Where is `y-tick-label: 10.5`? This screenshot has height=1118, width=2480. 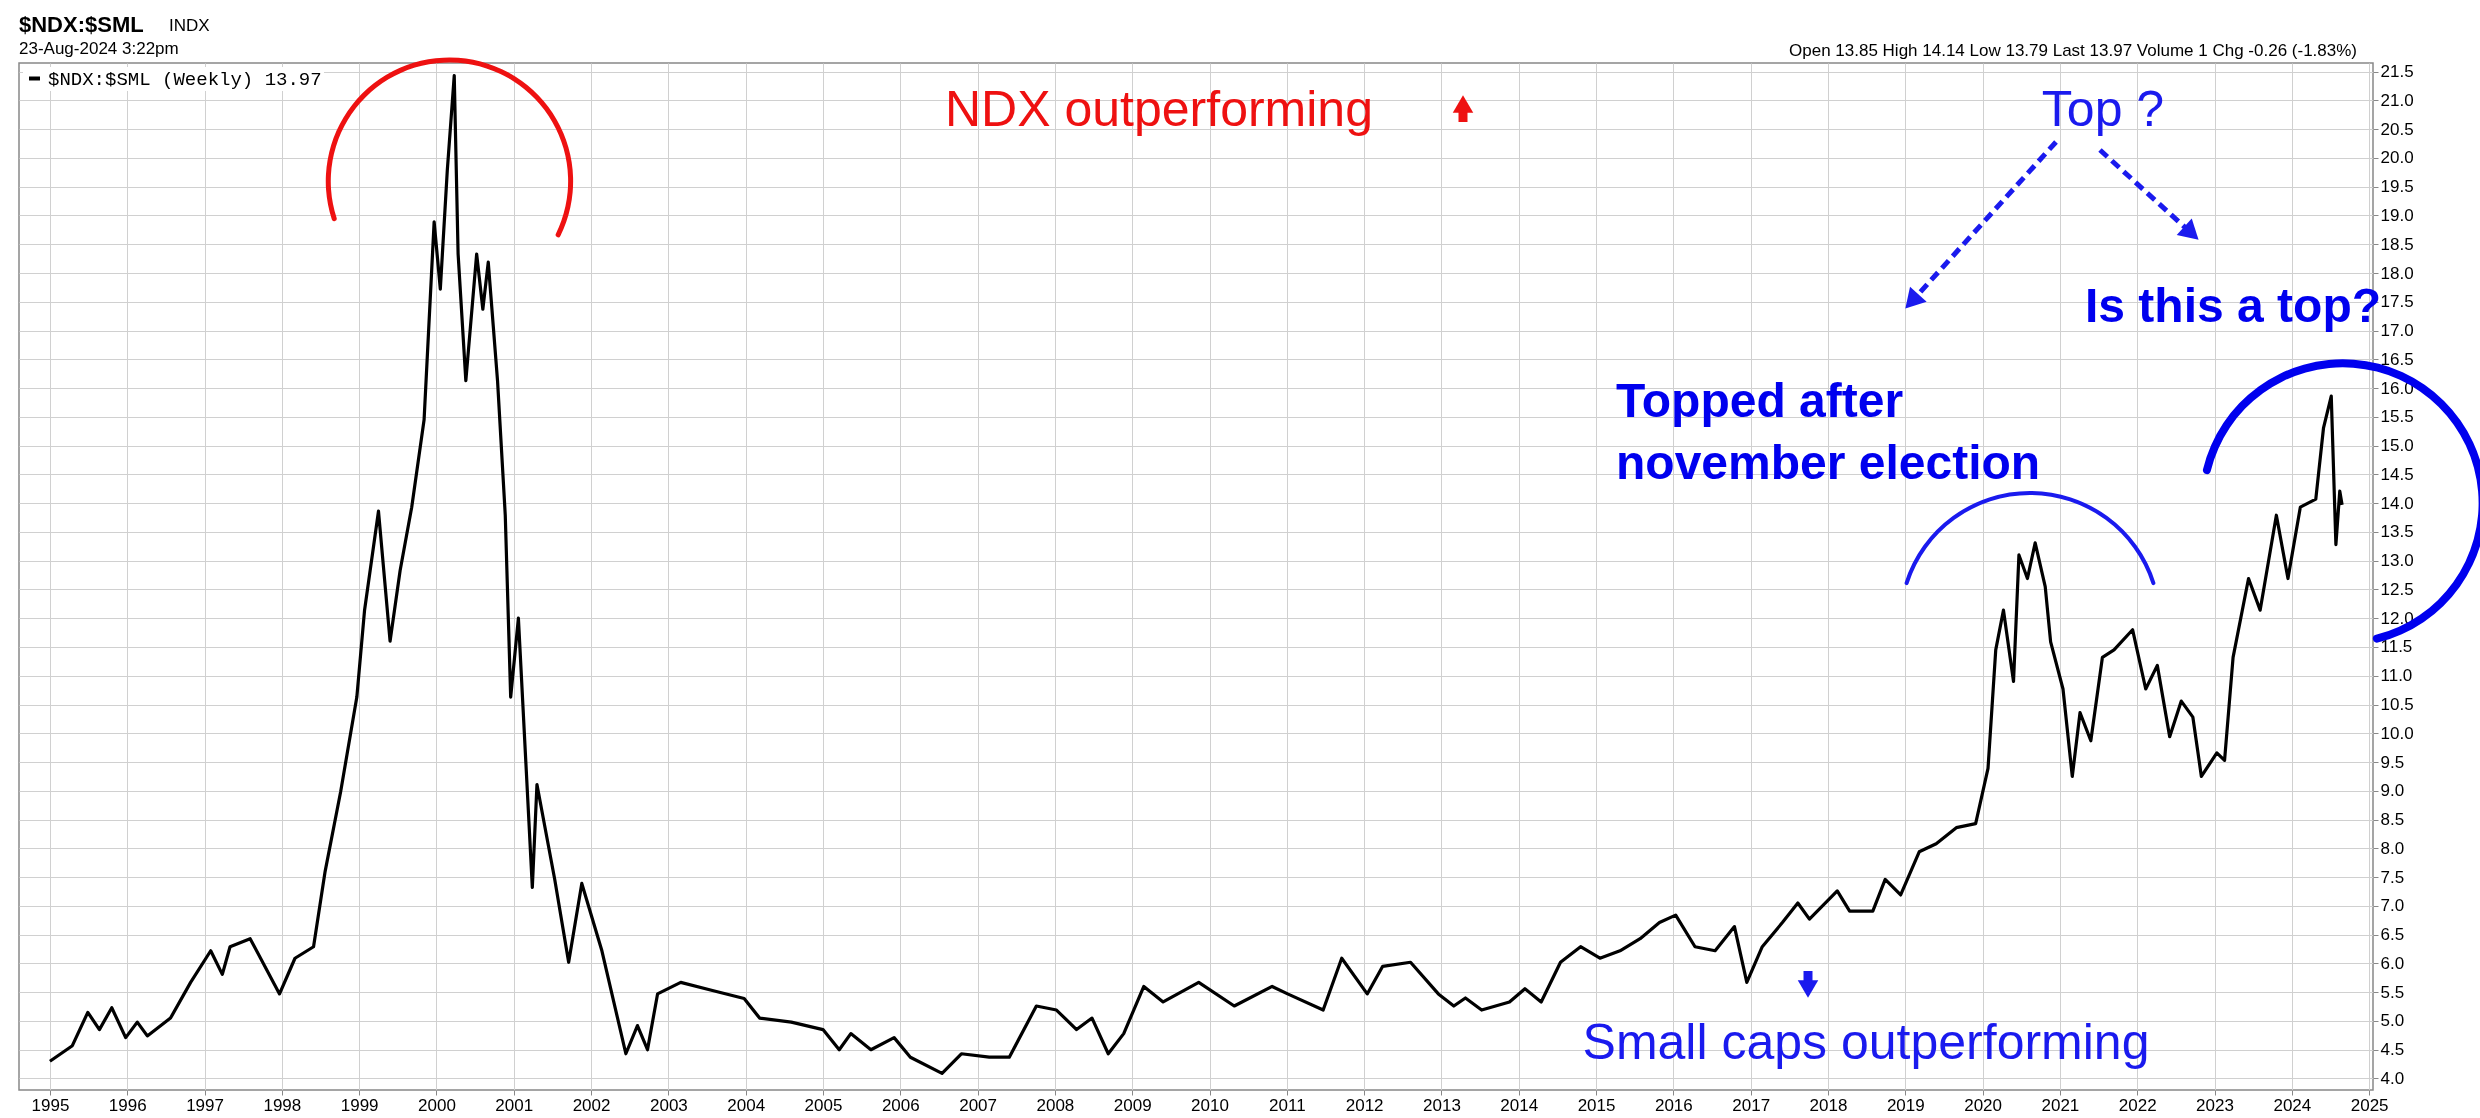 y-tick-label: 10.5 is located at coordinates (2397, 705).